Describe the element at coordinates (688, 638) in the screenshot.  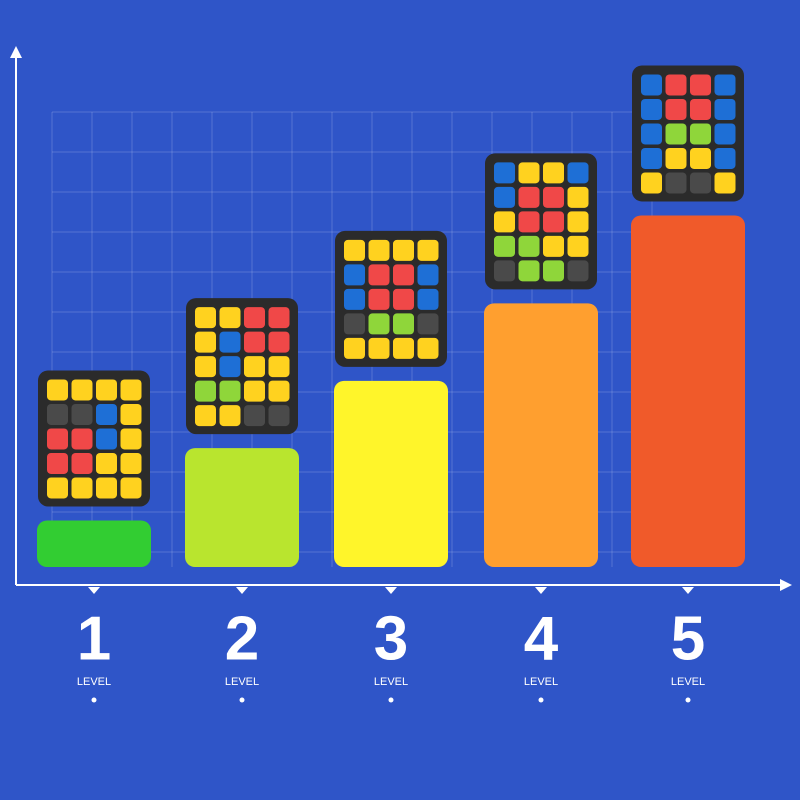
I see `x-tick-label: 5` at that location.